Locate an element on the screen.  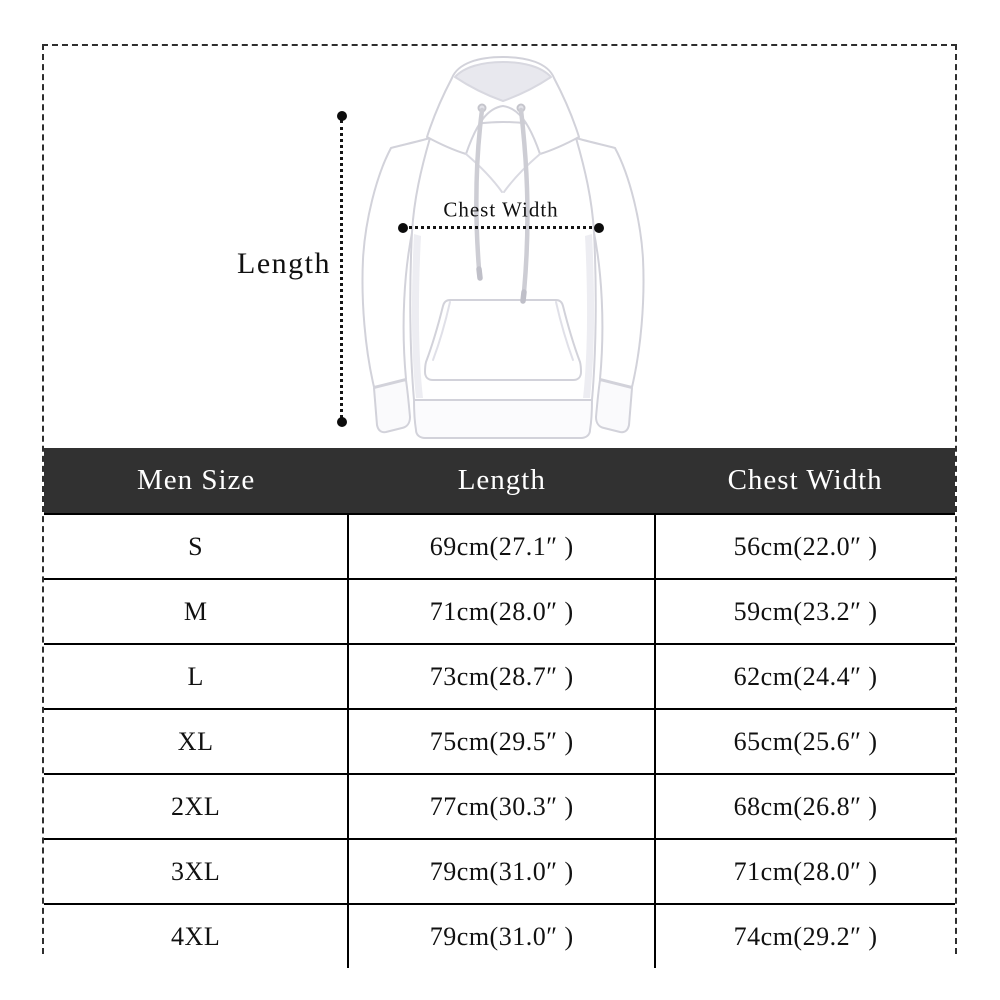
header-men-size: Men Size is located at coordinates (196, 481).